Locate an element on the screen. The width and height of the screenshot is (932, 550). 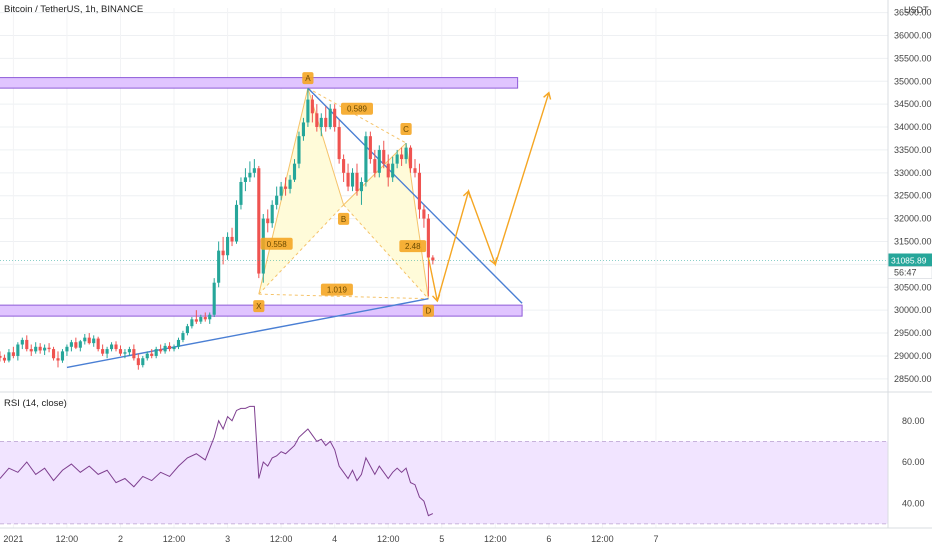
price-tick-label: 28500.00 is located at coordinates (913, 379).